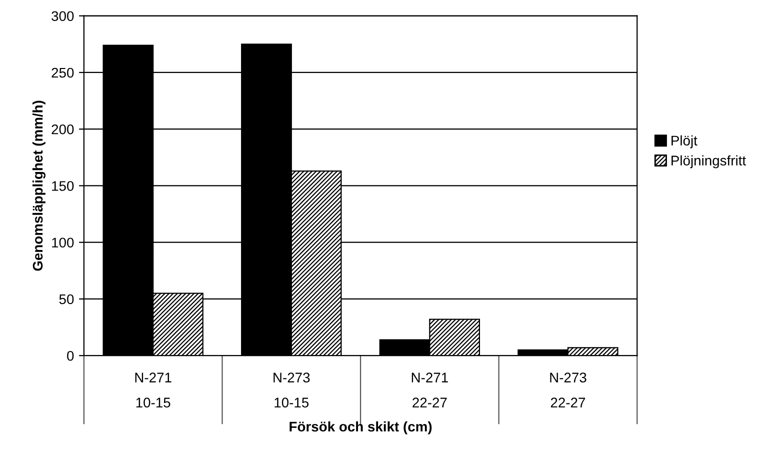  Describe the element at coordinates (63, 129) in the screenshot. I see `y-tick-label: 200` at that location.